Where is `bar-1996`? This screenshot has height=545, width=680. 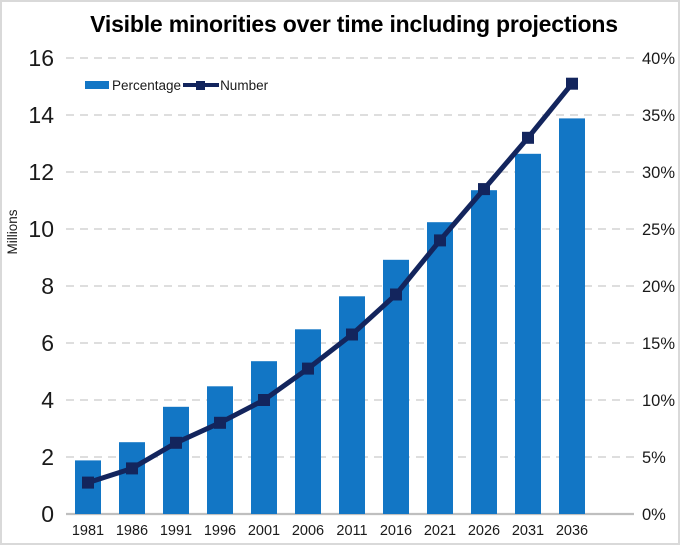 bar-1996 is located at coordinates (220, 450).